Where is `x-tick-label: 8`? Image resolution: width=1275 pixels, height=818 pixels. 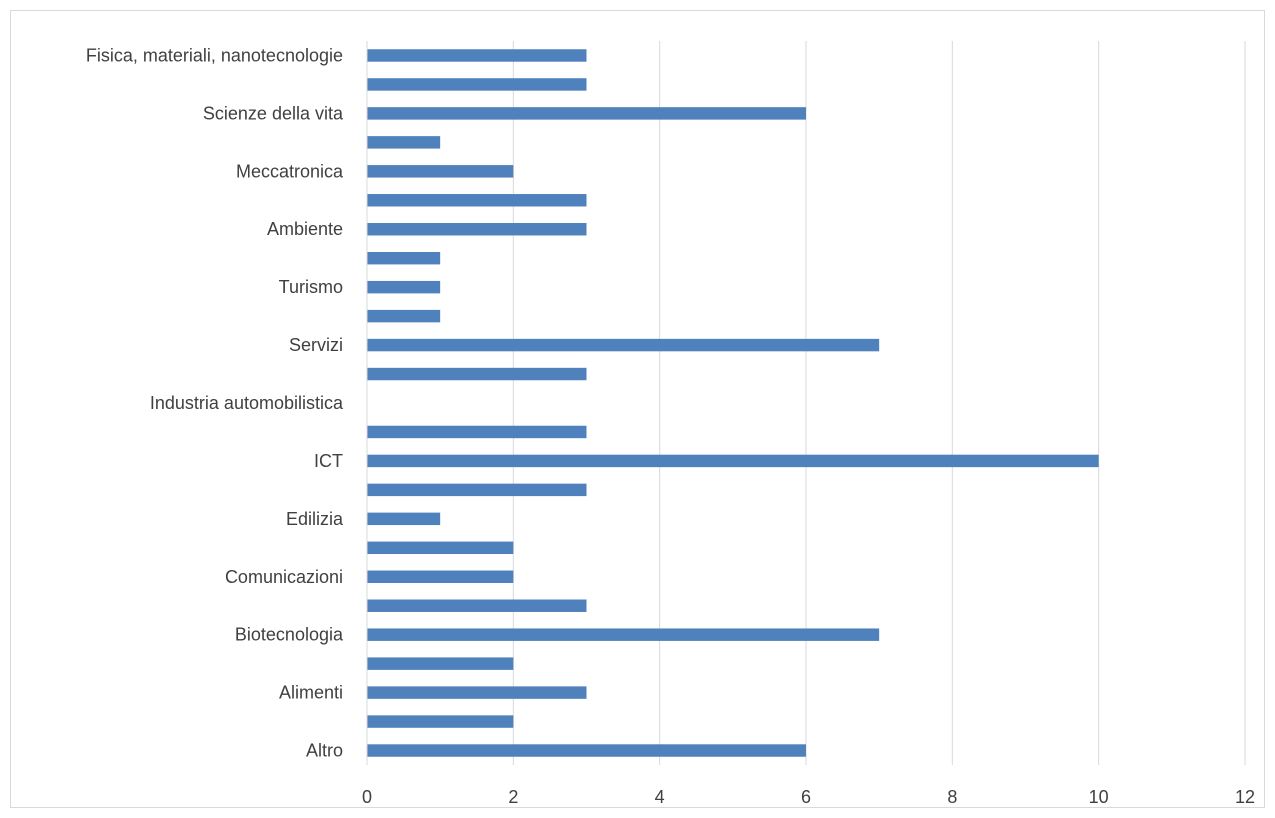
x-tick-label: 8 is located at coordinates (952, 797).